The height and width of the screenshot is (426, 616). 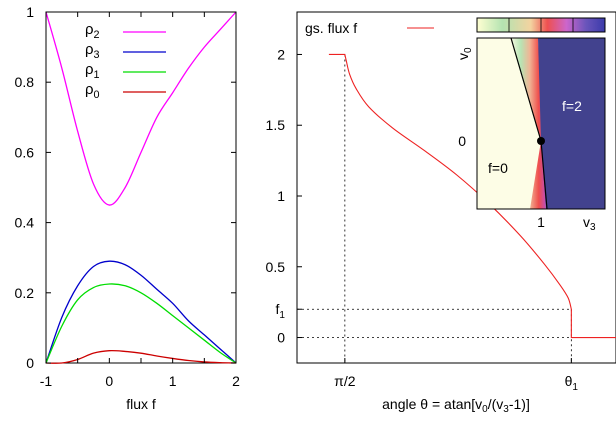 I want to click on region-label-f0: f=0, so click(x=498, y=168).